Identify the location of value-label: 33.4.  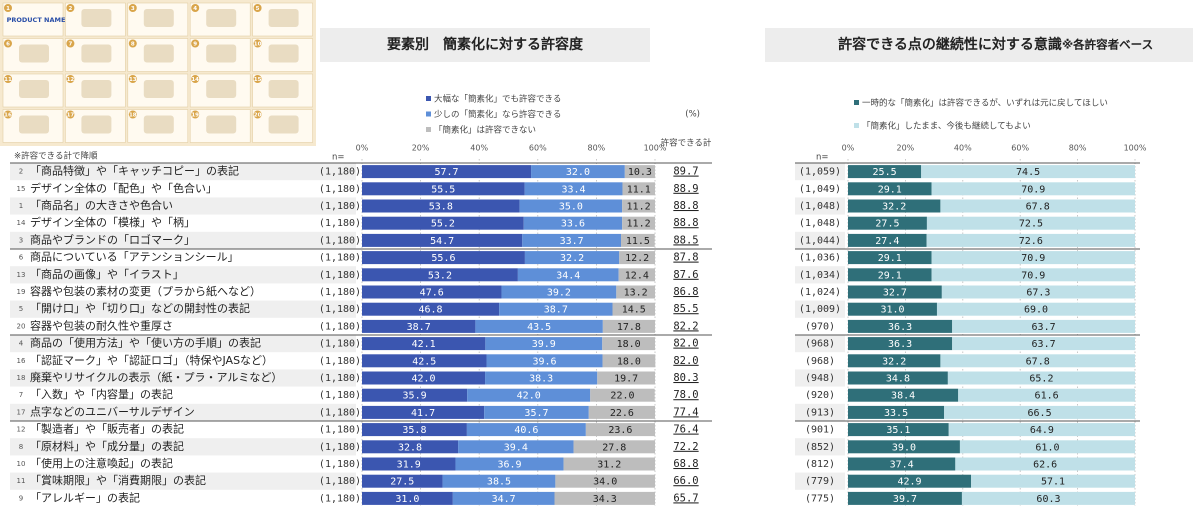
(573, 189).